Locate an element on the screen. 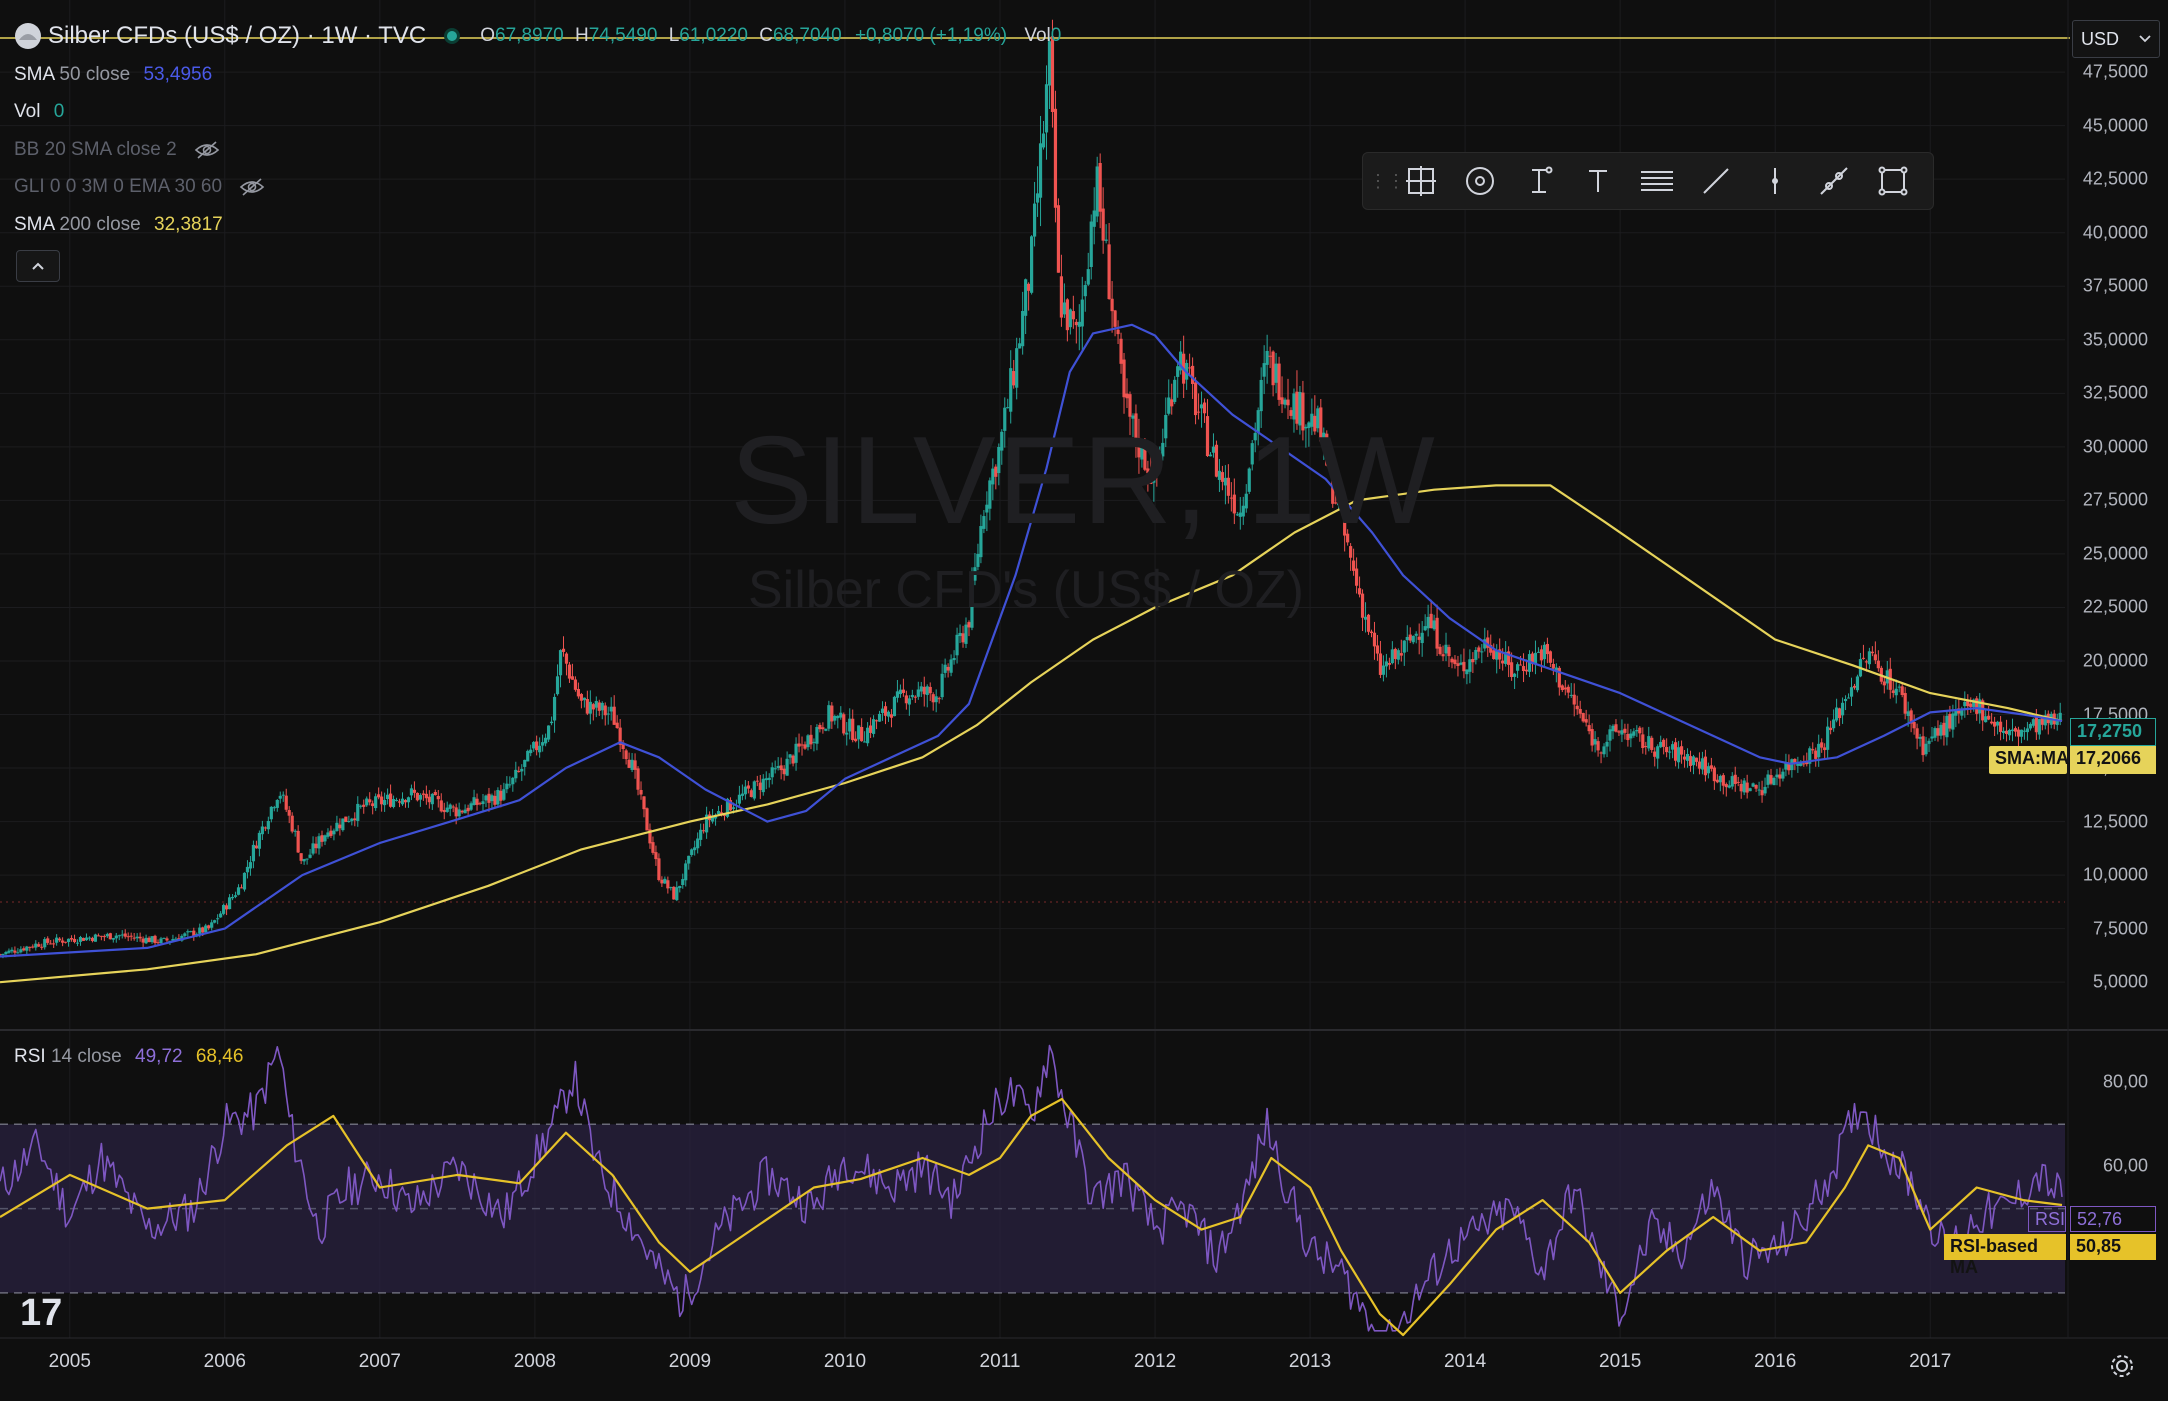 Image resolution: width=2168 pixels, height=1401 pixels. gear-icon is located at coordinates (2122, 1366).